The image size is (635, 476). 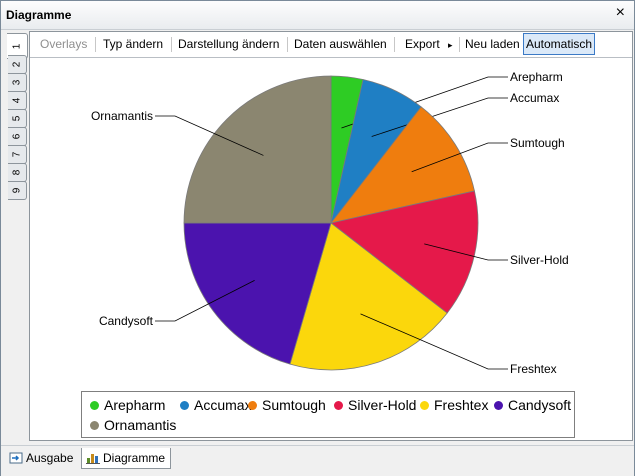 I want to click on leader-line-sumtough, so click(x=459, y=157).